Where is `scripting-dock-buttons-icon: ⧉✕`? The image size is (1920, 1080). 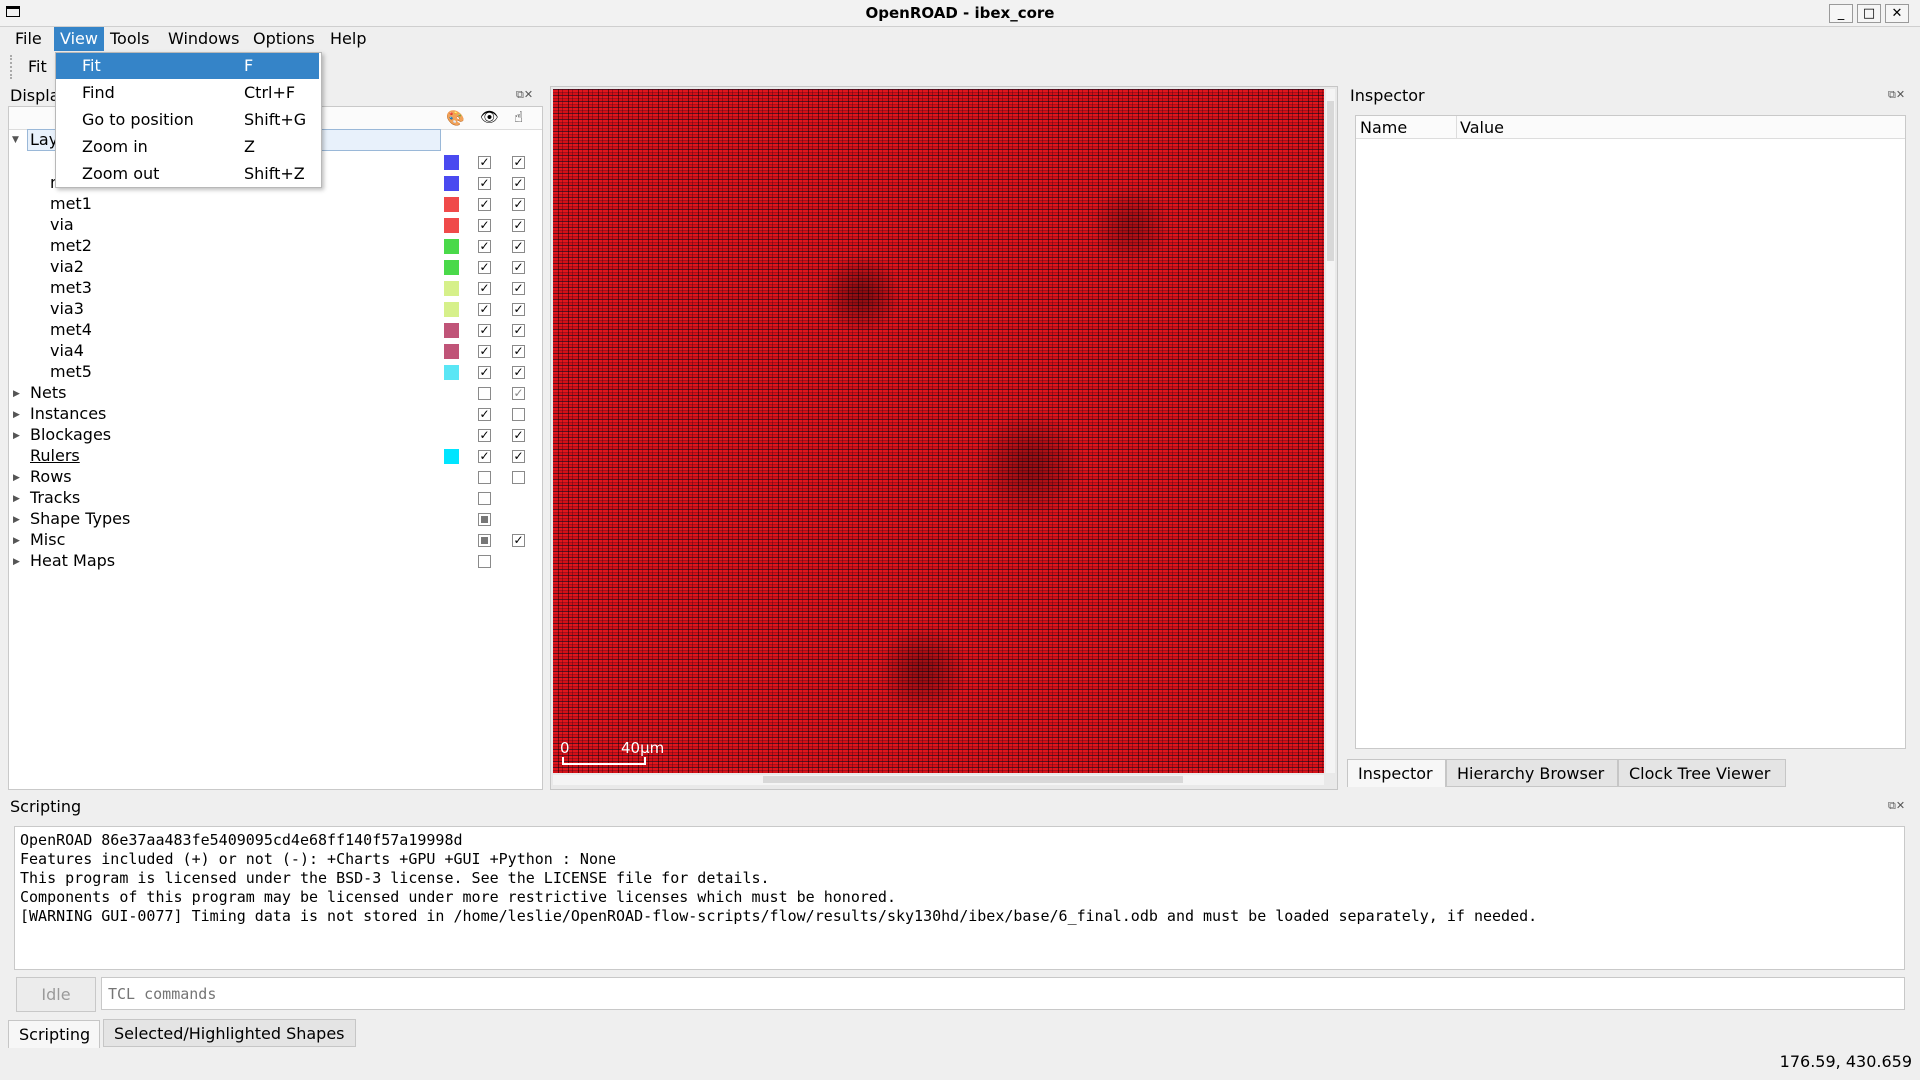
scripting-dock-buttons-icon: ⧉✕ is located at coordinates (1897, 805).